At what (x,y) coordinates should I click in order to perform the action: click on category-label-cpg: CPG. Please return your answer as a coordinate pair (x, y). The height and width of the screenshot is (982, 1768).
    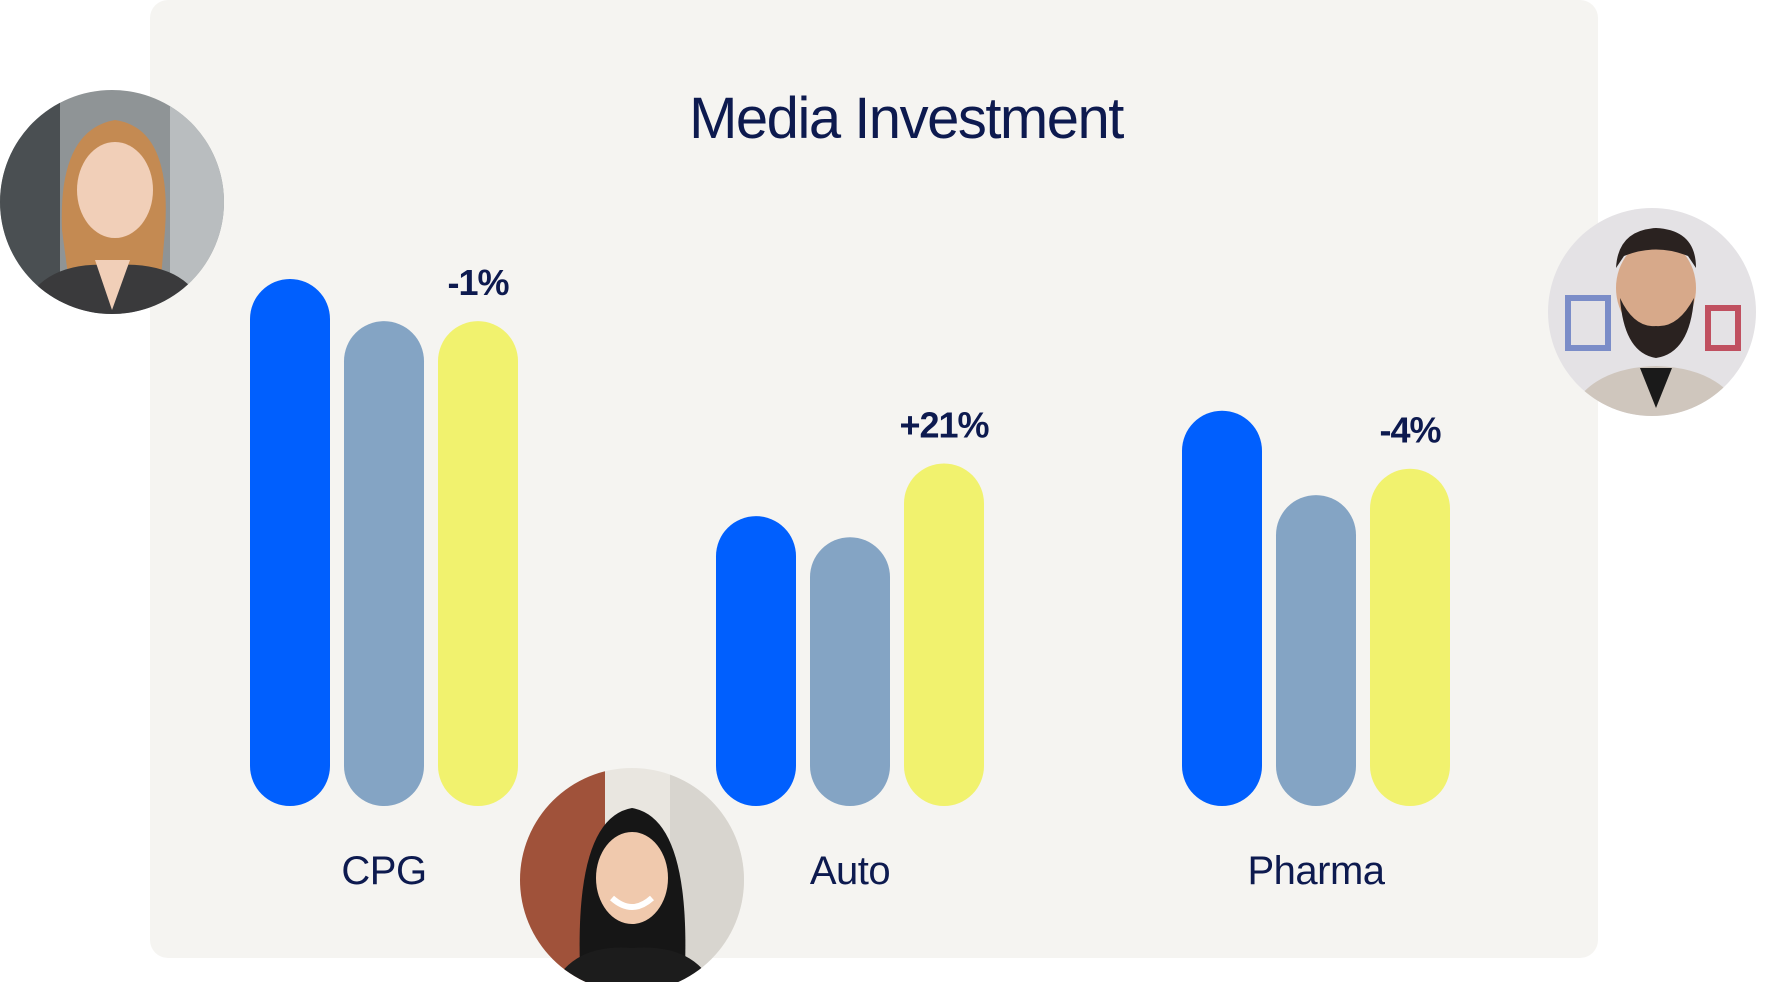
    Looking at the image, I should click on (383, 871).